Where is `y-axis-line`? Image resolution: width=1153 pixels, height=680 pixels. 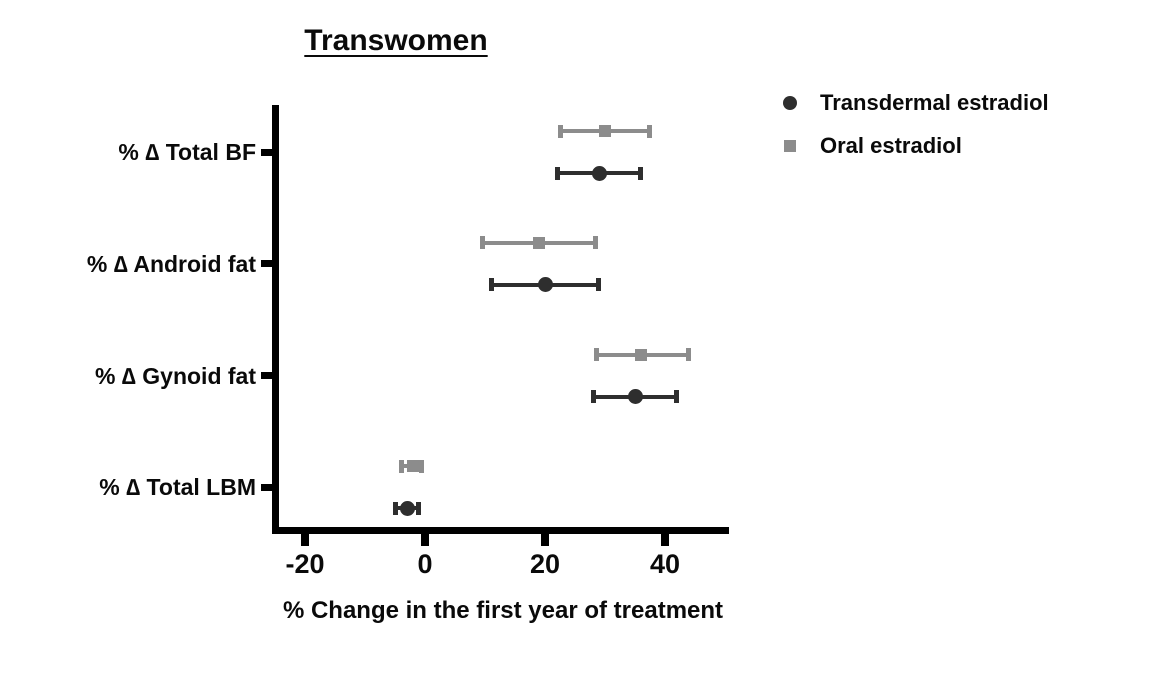
y-axis-line is located at coordinates (275, 319).